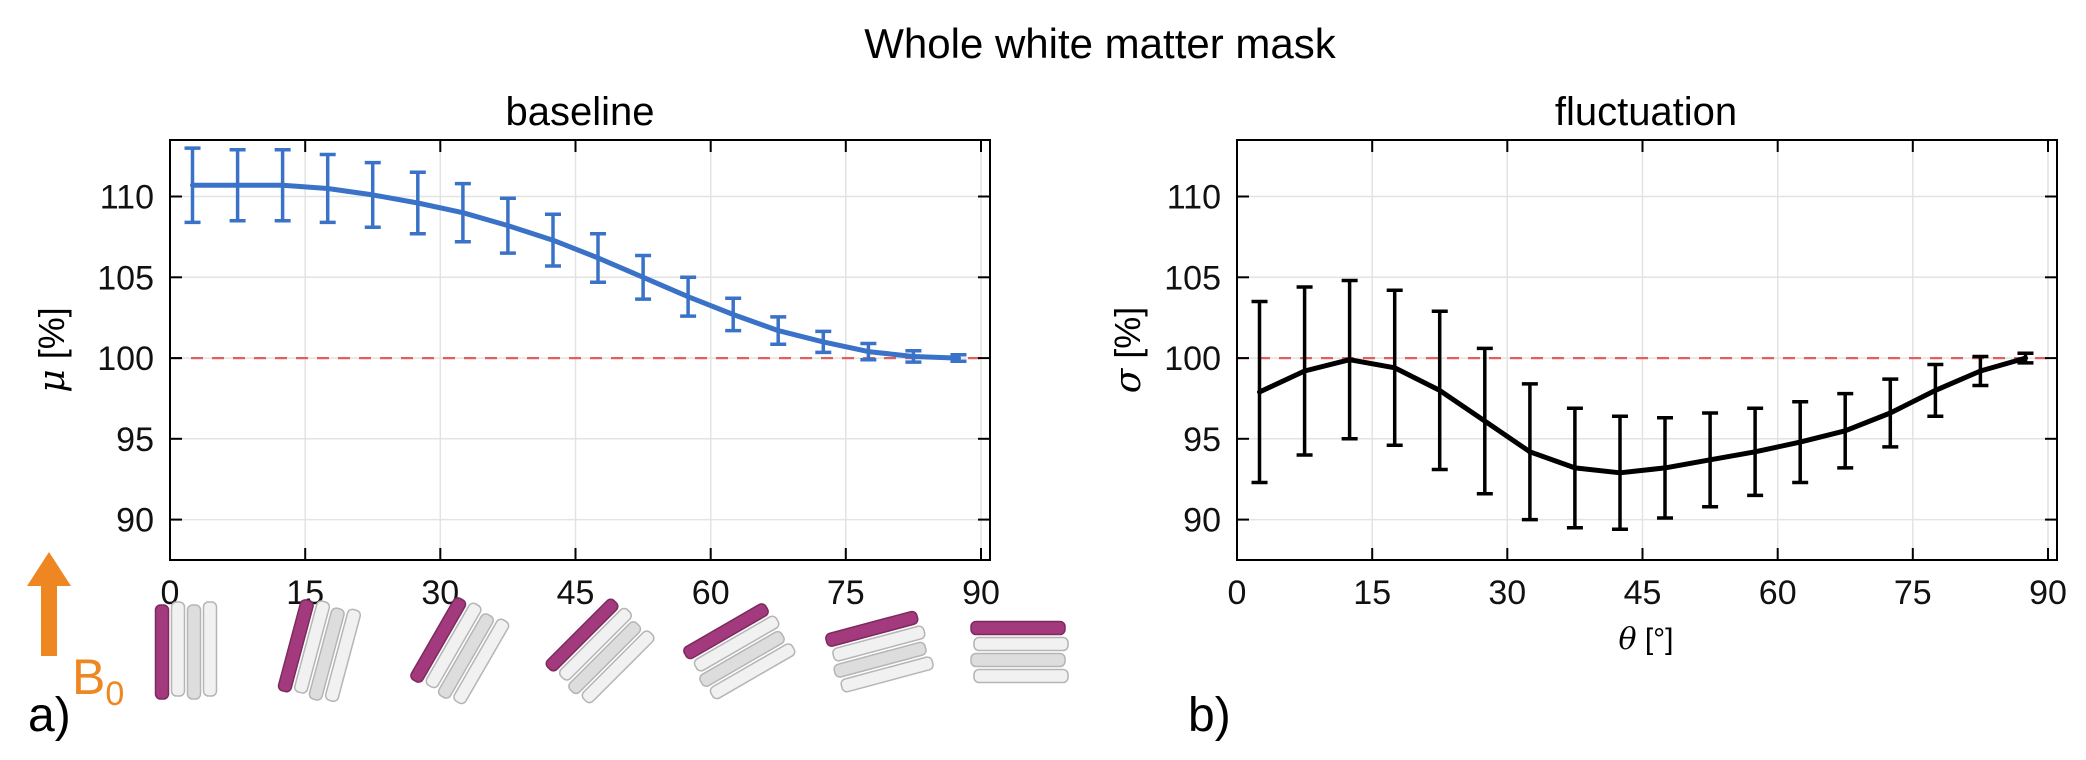 The height and width of the screenshot is (760, 2086). Describe the element at coordinates (1100, 43) in the screenshot. I see `figure-title: Whole white matter mask` at that location.